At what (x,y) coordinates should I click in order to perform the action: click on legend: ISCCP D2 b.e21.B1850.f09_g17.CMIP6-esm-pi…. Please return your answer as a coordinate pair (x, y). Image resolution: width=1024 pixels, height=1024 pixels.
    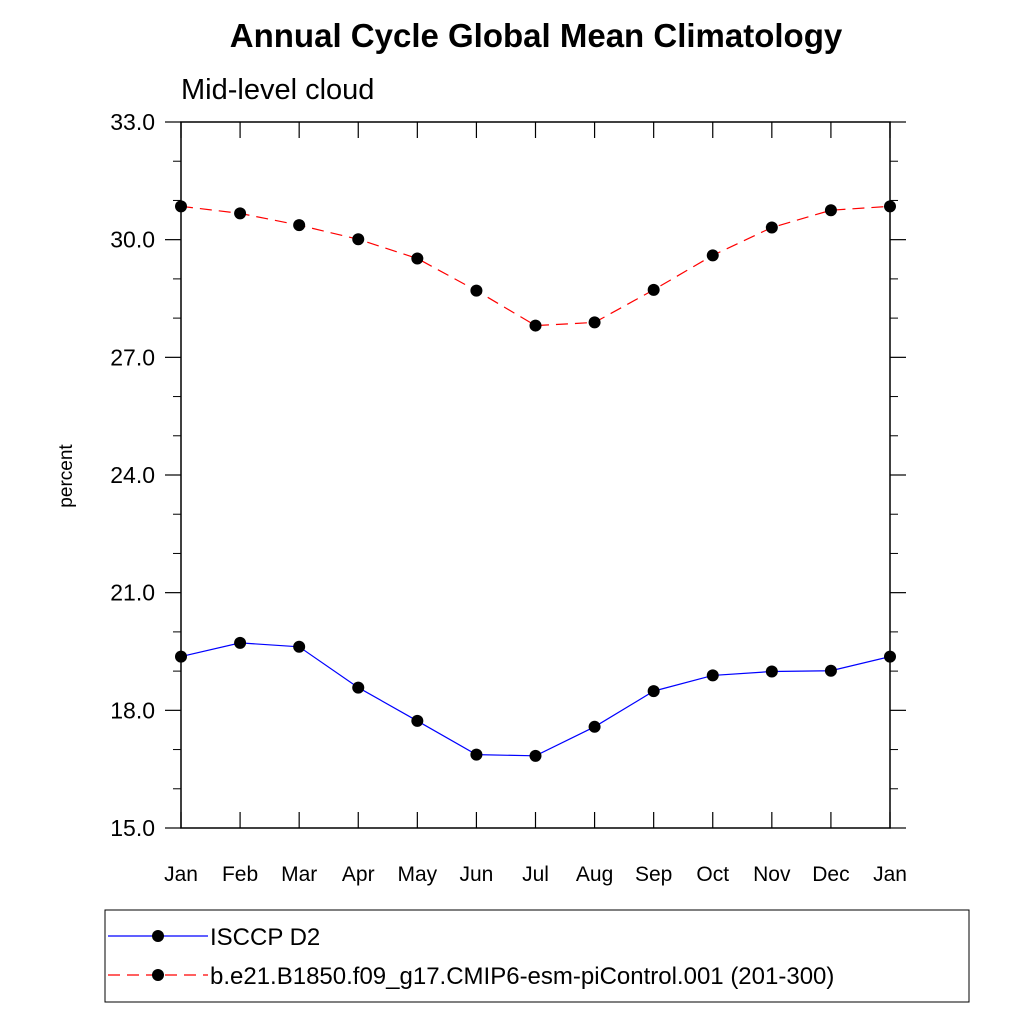
    Looking at the image, I should click on (471, 957).